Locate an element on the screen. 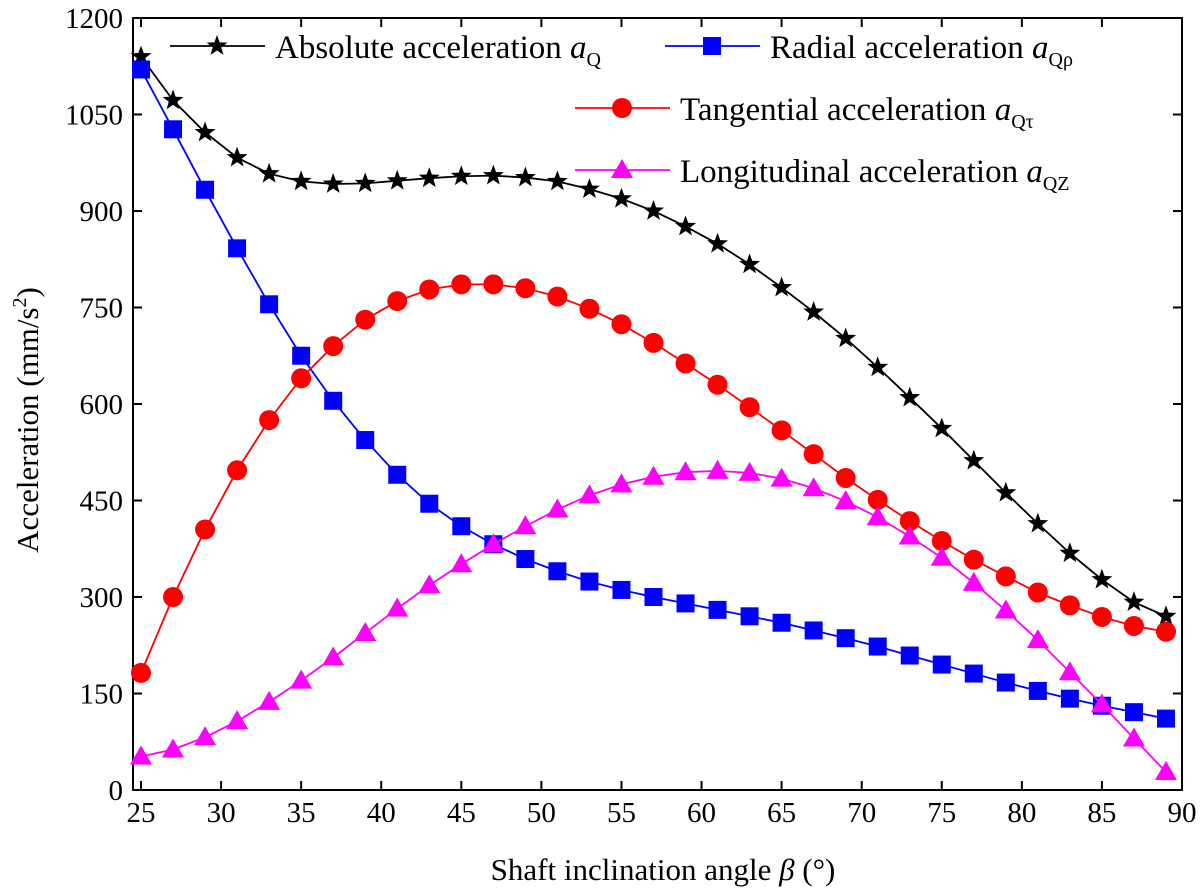 This screenshot has width=1200, height=893. y-tick-label-1050: 1050 is located at coordinates (94, 116).